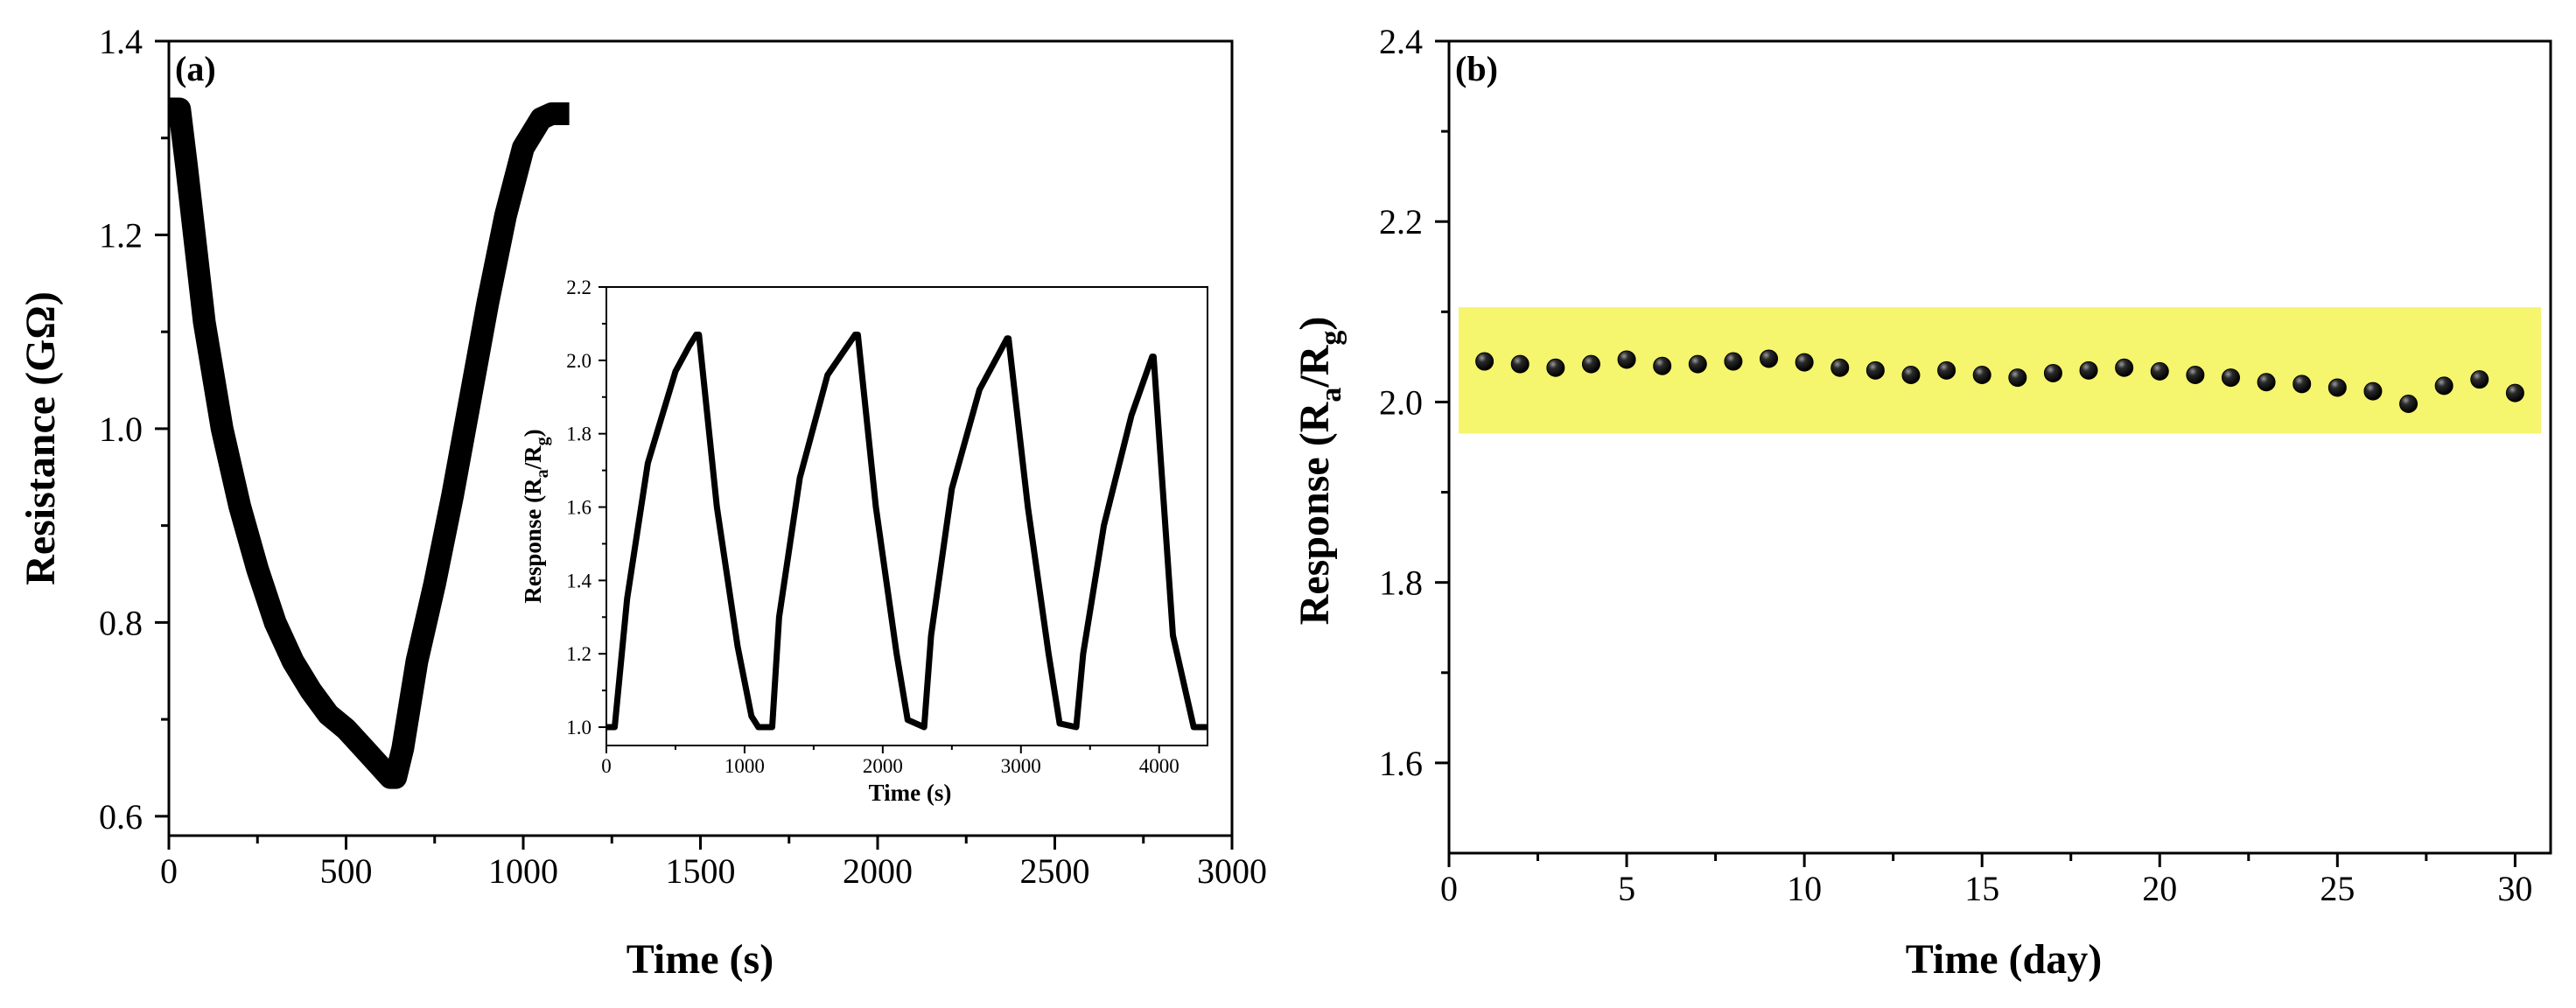 This screenshot has height=1008, width=2576. Describe the element at coordinates (195, 68) in the screenshot. I see `panel-a-label: (a)` at that location.